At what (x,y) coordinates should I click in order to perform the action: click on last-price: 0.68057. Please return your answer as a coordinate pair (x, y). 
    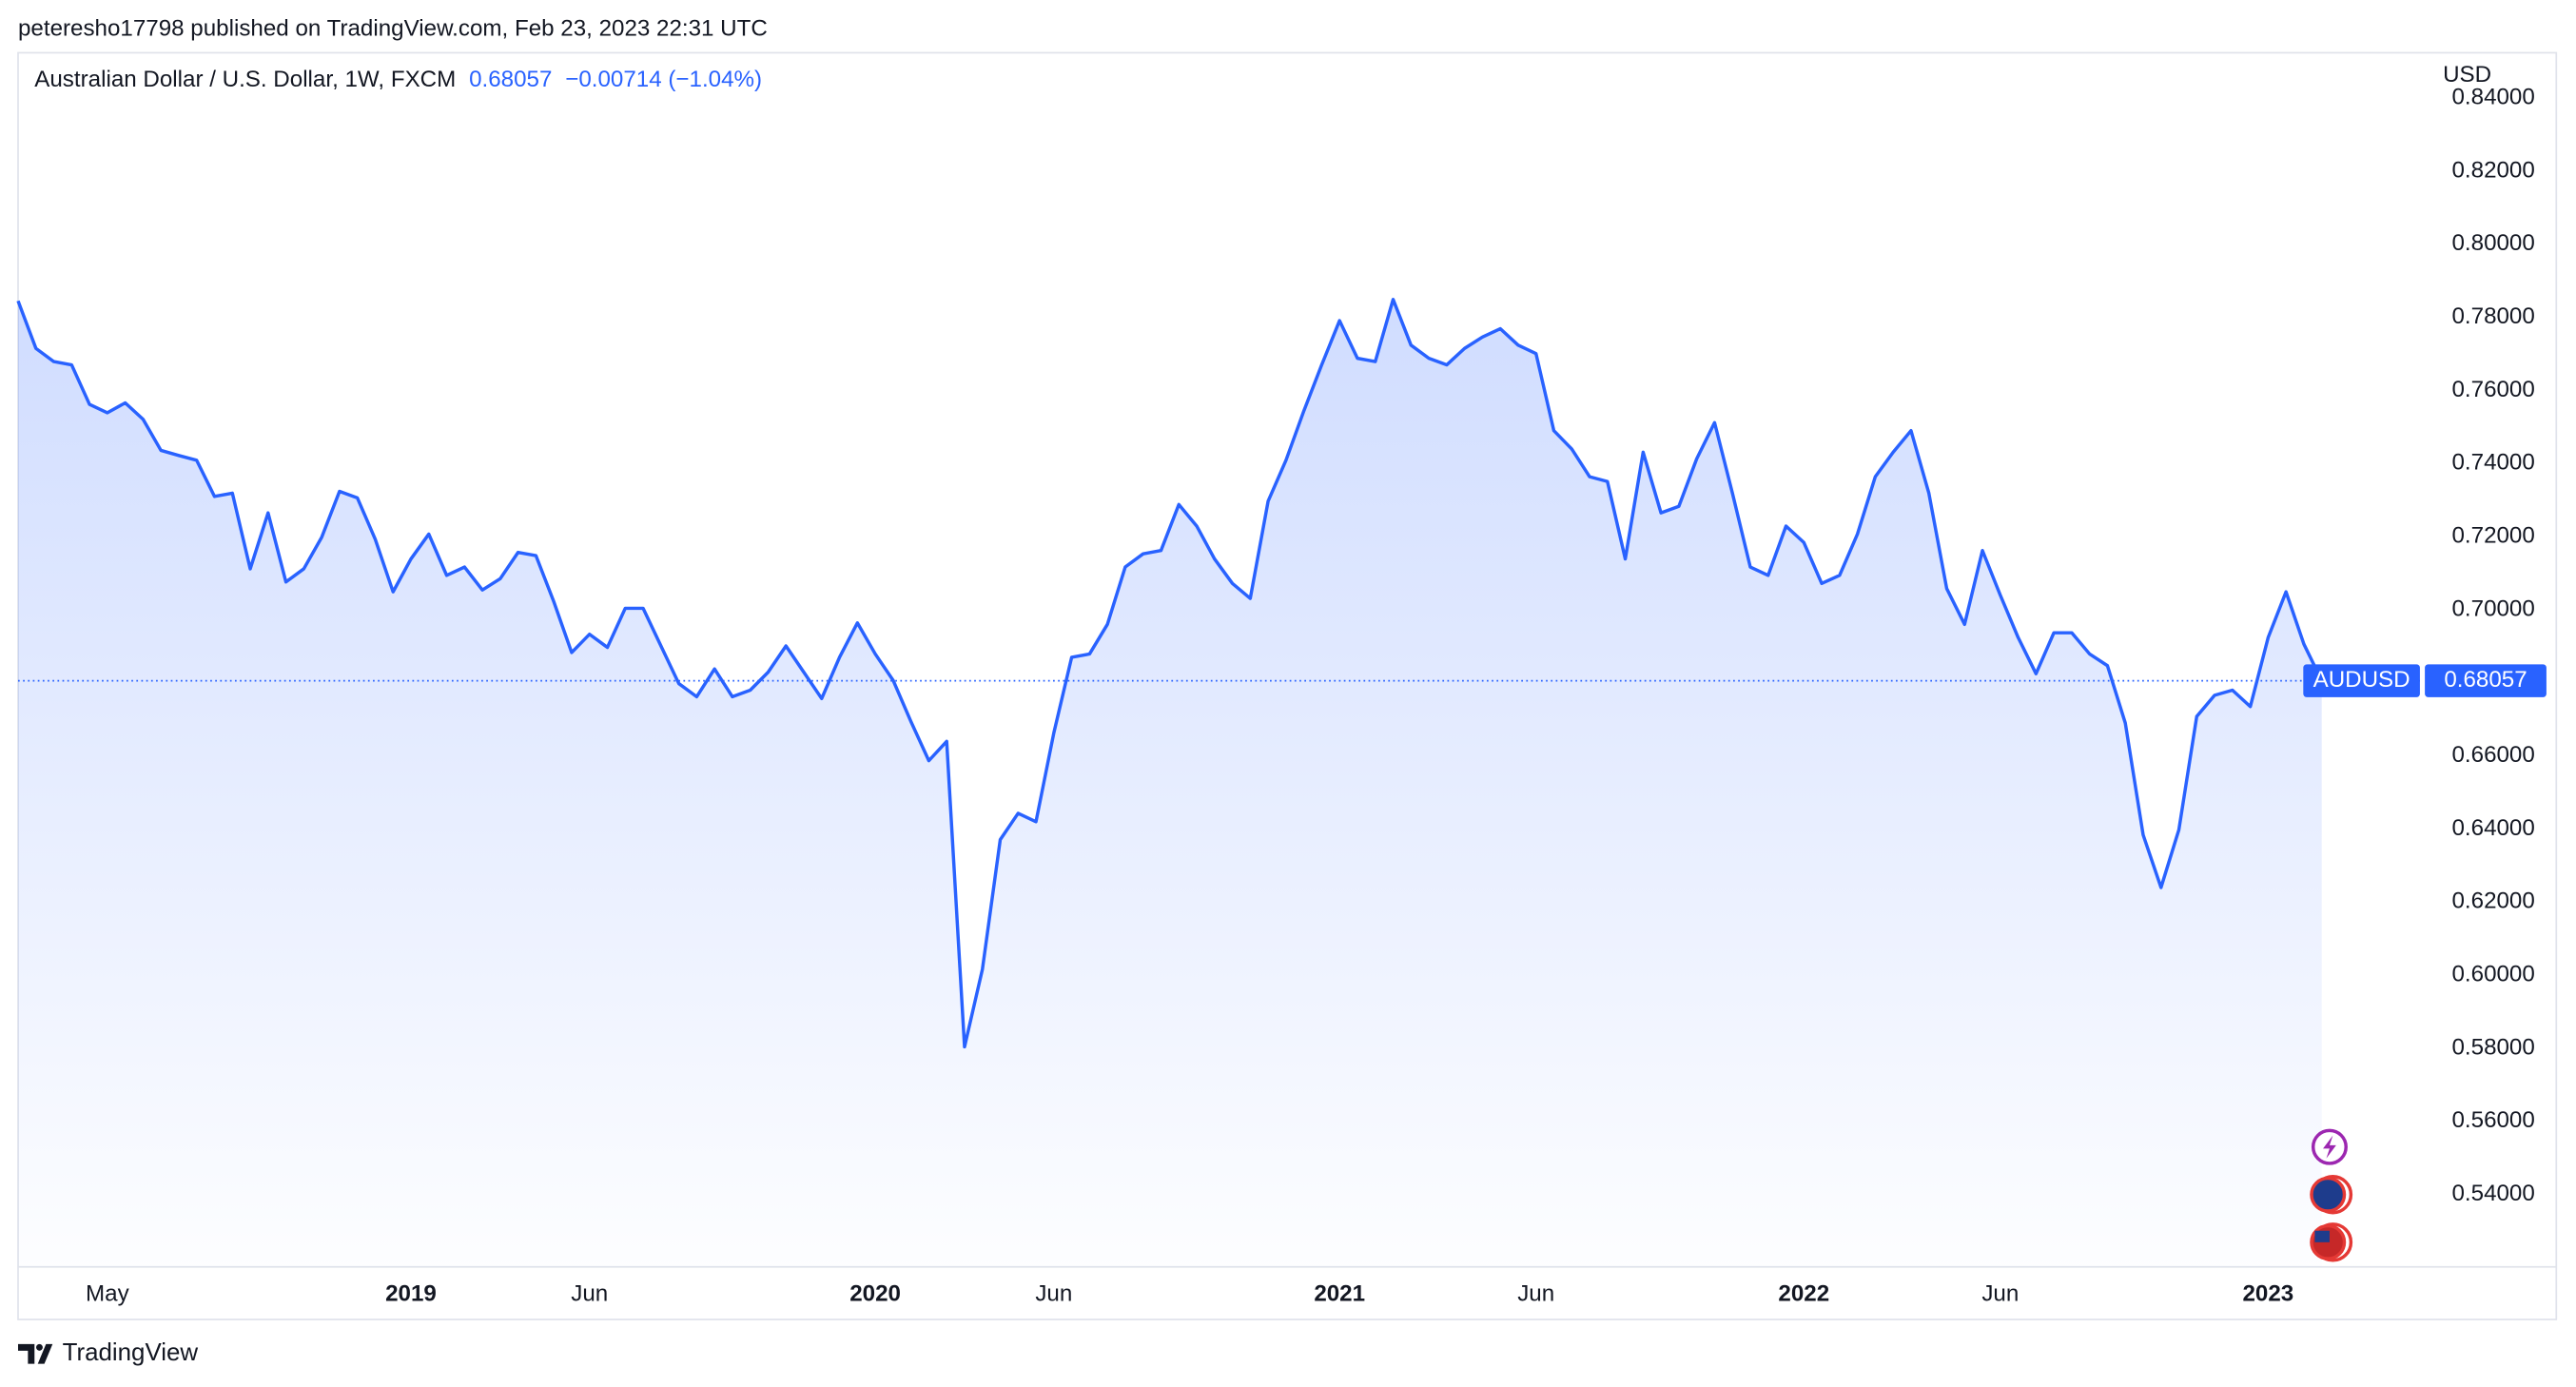
    Looking at the image, I should click on (510, 80).